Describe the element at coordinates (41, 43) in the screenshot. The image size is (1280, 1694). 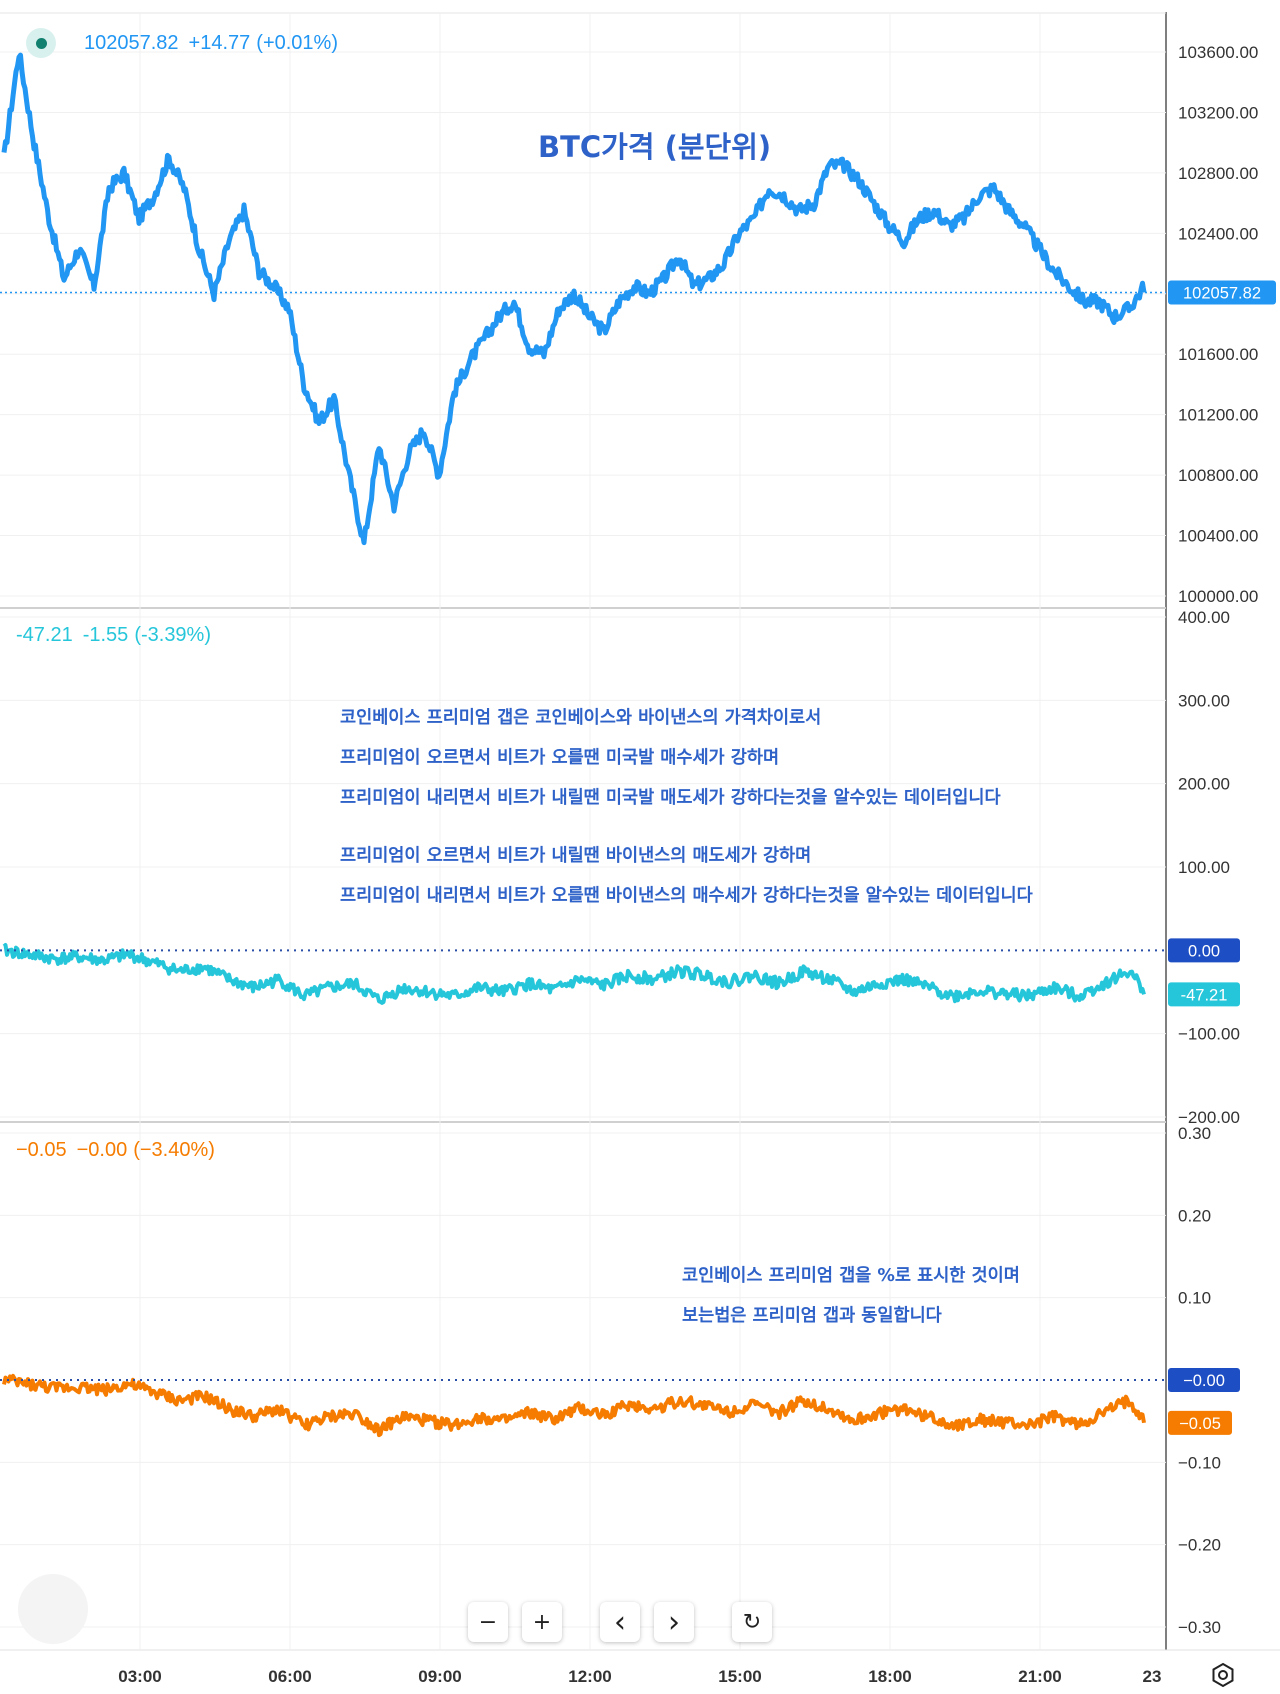
I see `status-dot-icon` at that location.